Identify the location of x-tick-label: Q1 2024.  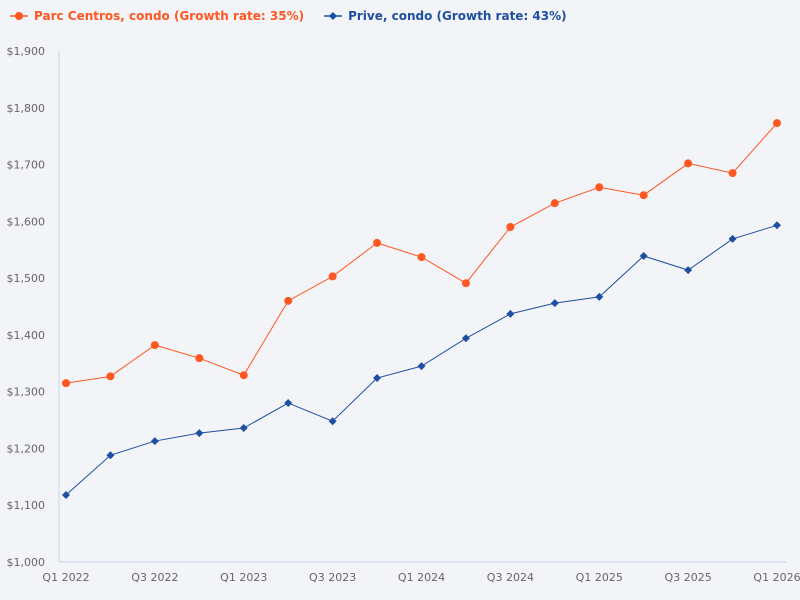
(421, 577).